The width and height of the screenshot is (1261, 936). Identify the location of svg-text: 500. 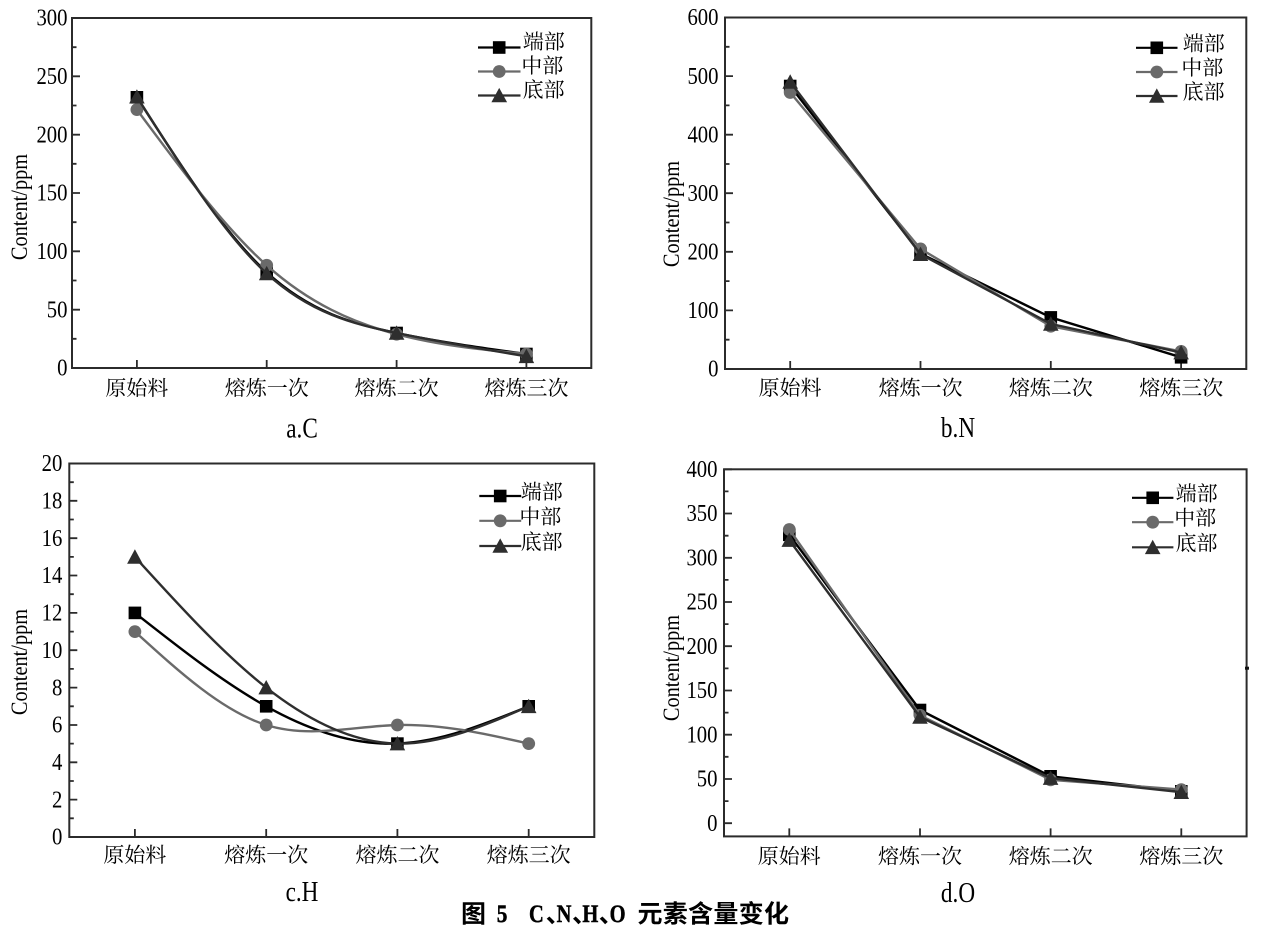
(702, 75).